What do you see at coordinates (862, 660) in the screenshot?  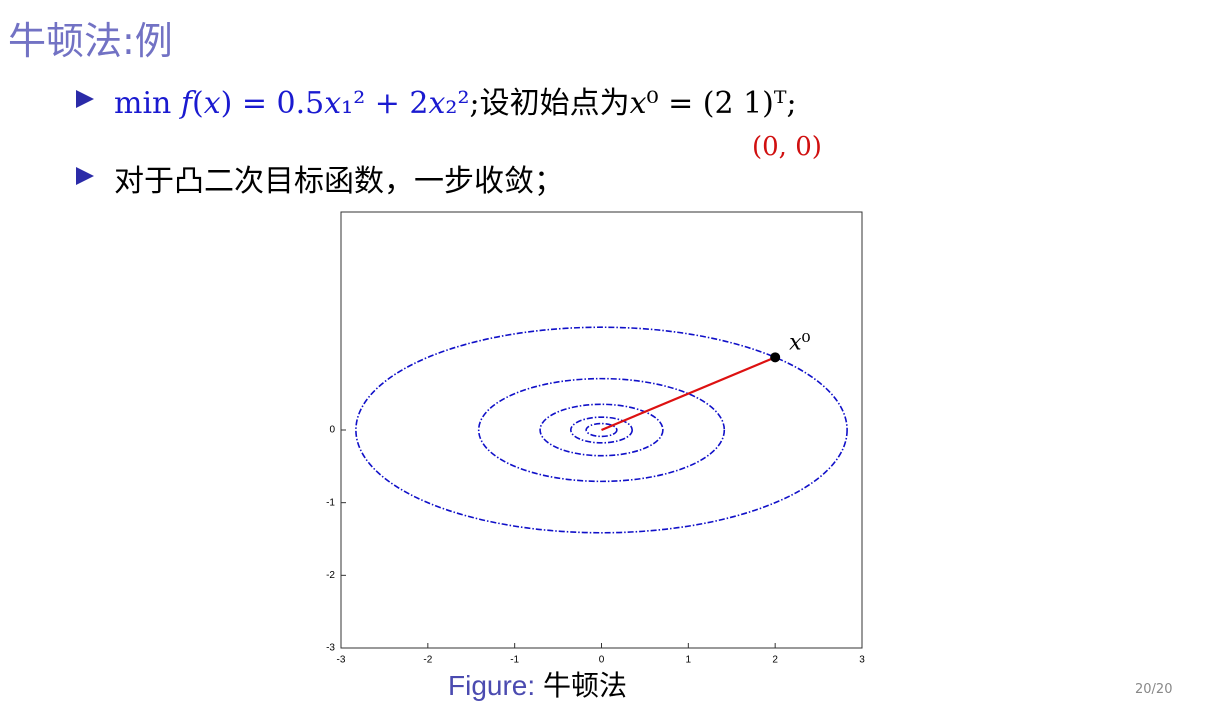 I see `x-tick-label: 3` at bounding box center [862, 660].